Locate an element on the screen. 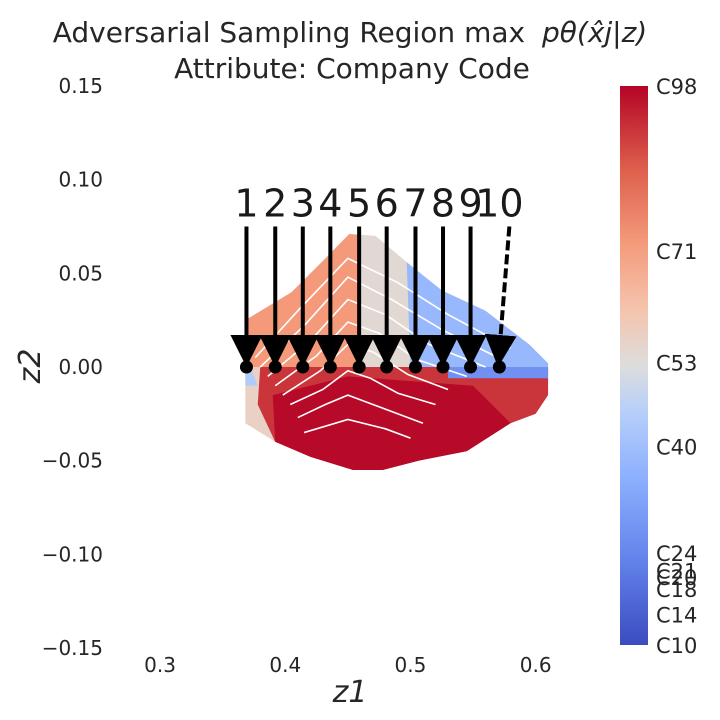  chart-title-line2: Attribute: Company Code is located at coordinates (352, 68).